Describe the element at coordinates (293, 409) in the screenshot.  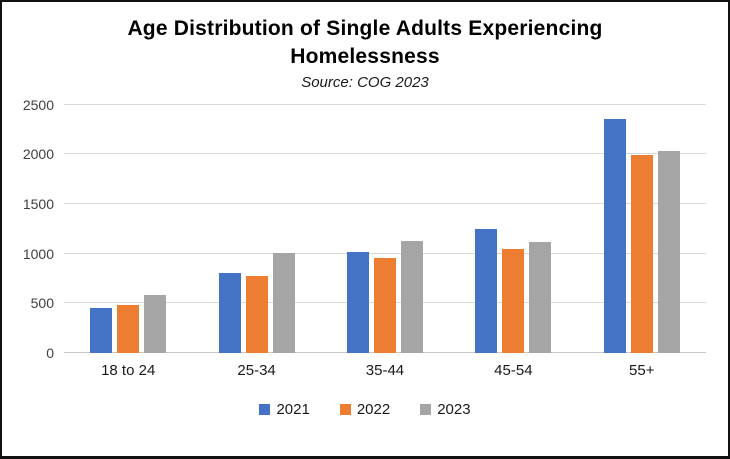
I see `legend-label: 2021` at that location.